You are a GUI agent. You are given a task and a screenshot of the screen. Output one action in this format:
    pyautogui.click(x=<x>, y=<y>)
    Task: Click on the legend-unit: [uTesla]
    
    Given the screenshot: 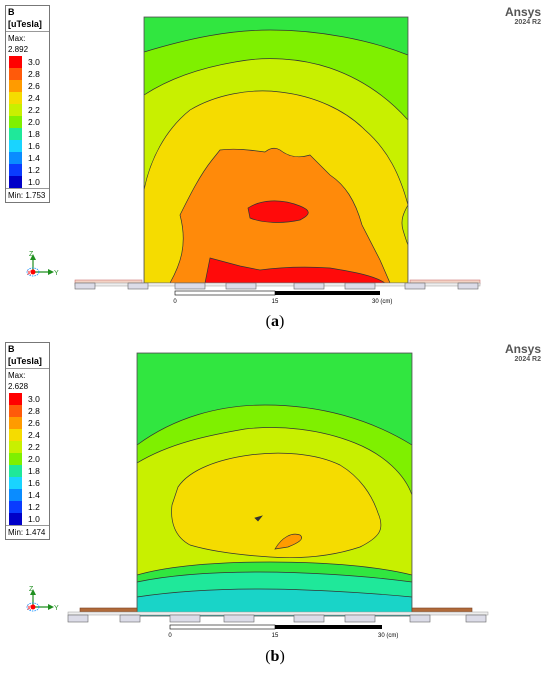 What is the action you would take?
    pyautogui.click(x=25, y=24)
    